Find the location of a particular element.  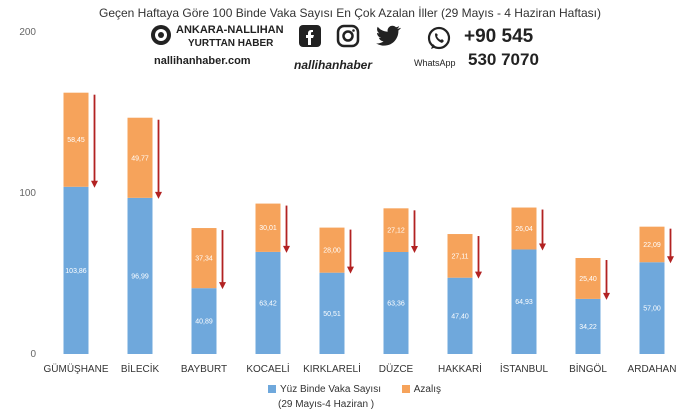

data-label-cases: 63,36 is located at coordinates (396, 303).